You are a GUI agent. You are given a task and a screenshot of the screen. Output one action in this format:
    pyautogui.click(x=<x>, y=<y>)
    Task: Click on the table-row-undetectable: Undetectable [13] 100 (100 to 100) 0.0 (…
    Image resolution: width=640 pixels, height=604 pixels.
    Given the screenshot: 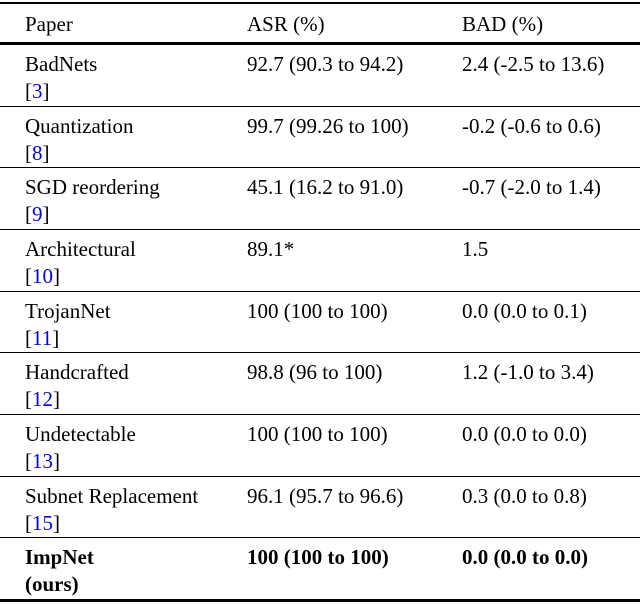 What is the action you would take?
    pyautogui.click(x=320, y=446)
    